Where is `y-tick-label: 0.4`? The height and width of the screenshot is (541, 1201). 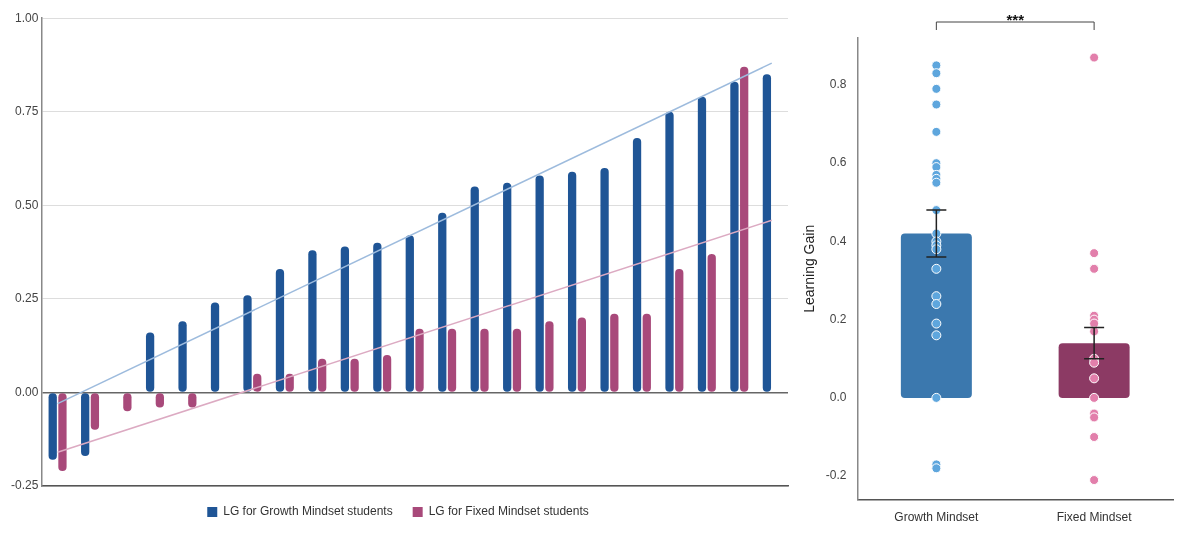
y-tick-label: 0.4 is located at coordinates (838, 240).